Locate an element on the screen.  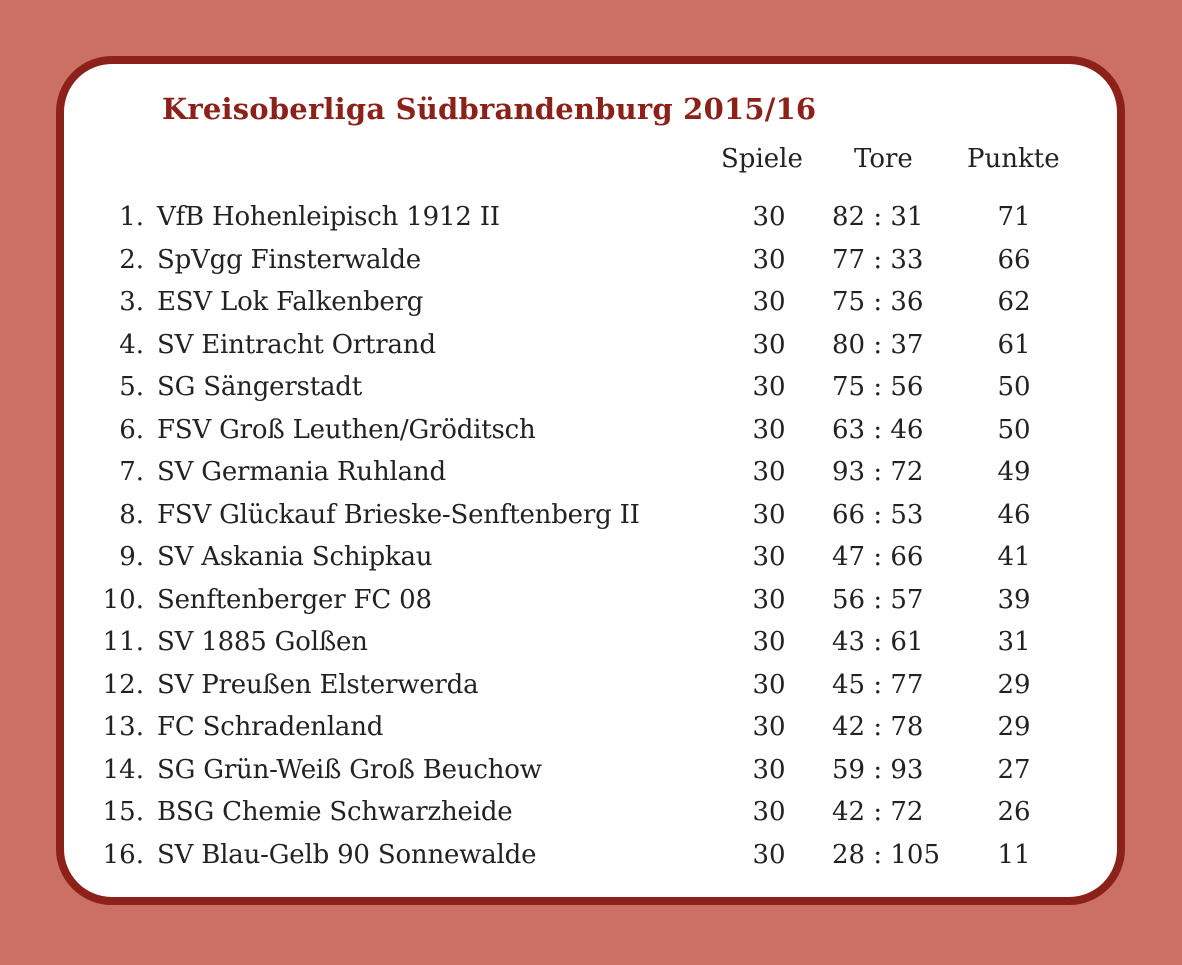
rank-cell: 6. is located at coordinates (131, 429).